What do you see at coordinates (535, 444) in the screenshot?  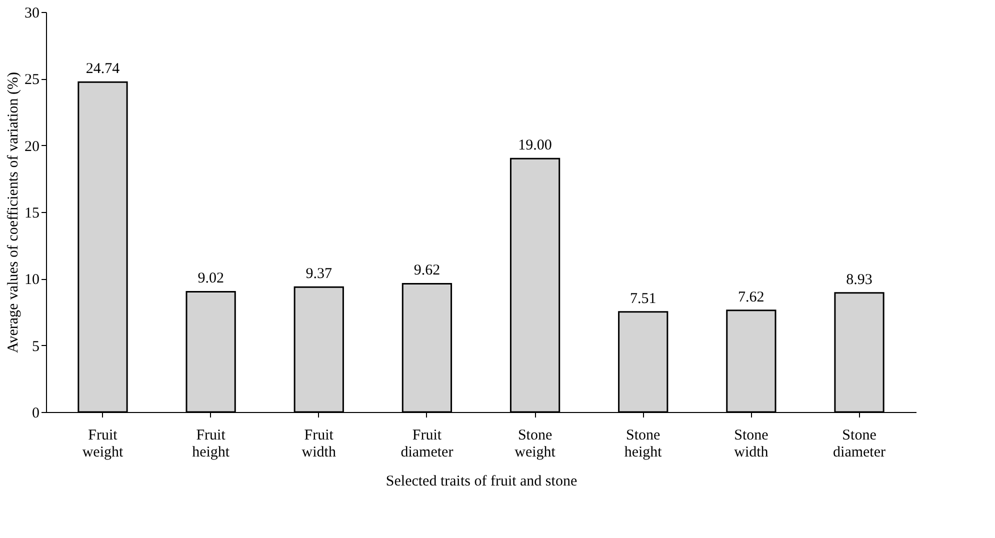 I see `x-tick-label: Stone weight` at bounding box center [535, 444].